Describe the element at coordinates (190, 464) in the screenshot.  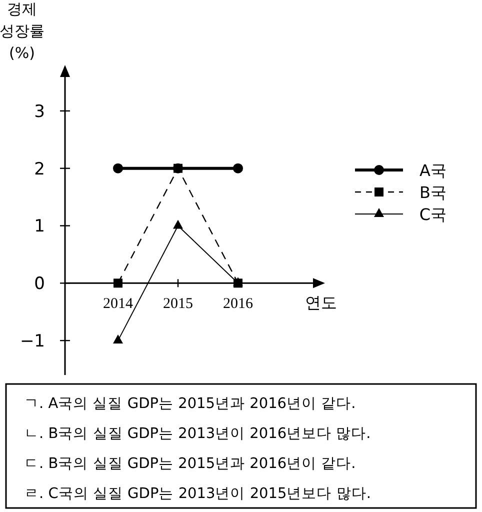
I see `annotation: ㄷ. B국의 실질 GDP는 2015년과 2016년이 같다.` at that location.